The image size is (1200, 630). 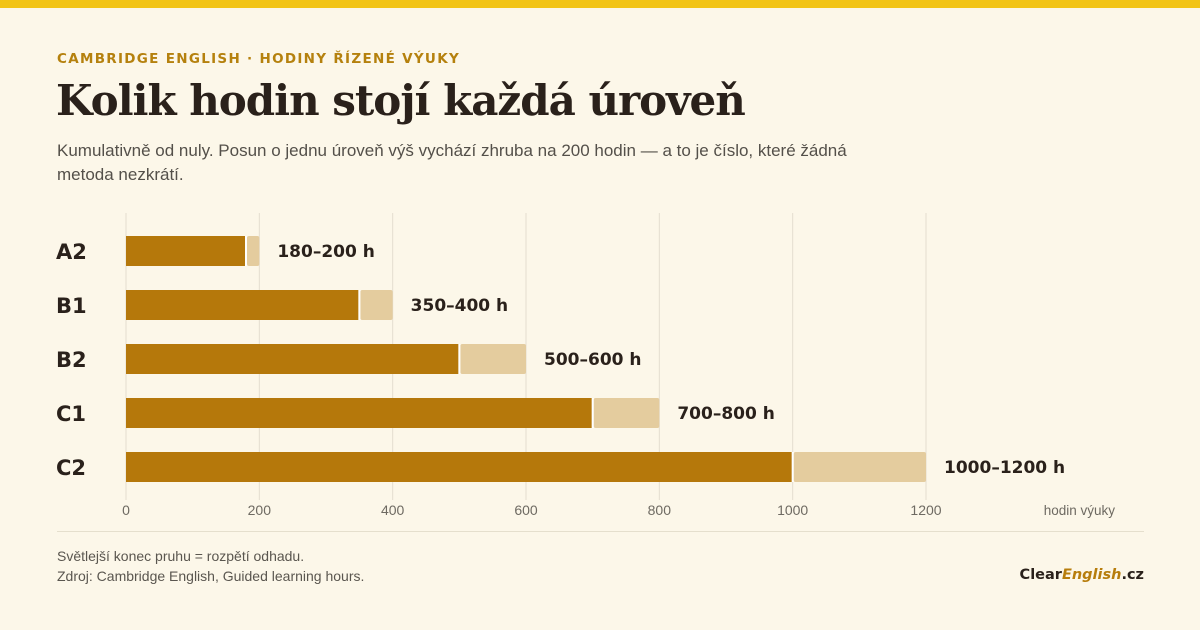 I want to click on data-label: 1000–1200 h, so click(x=1004, y=468).